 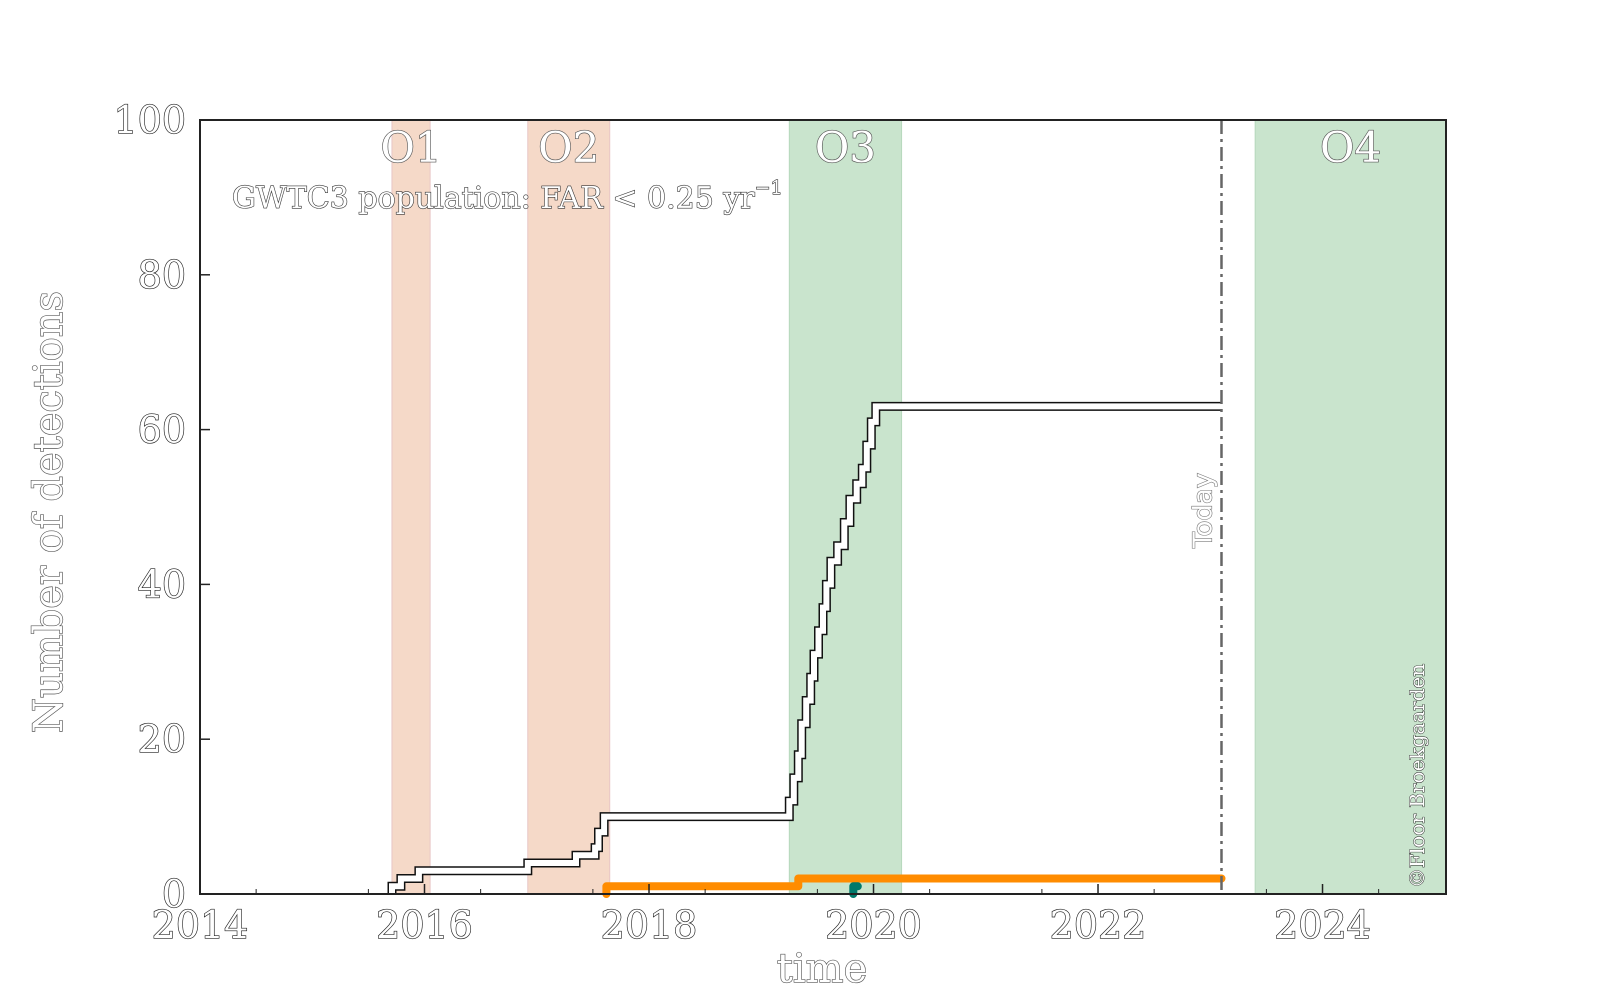 What do you see at coordinates (914, 886) in the screenshot?
I see `series-1-line` at bounding box center [914, 886].